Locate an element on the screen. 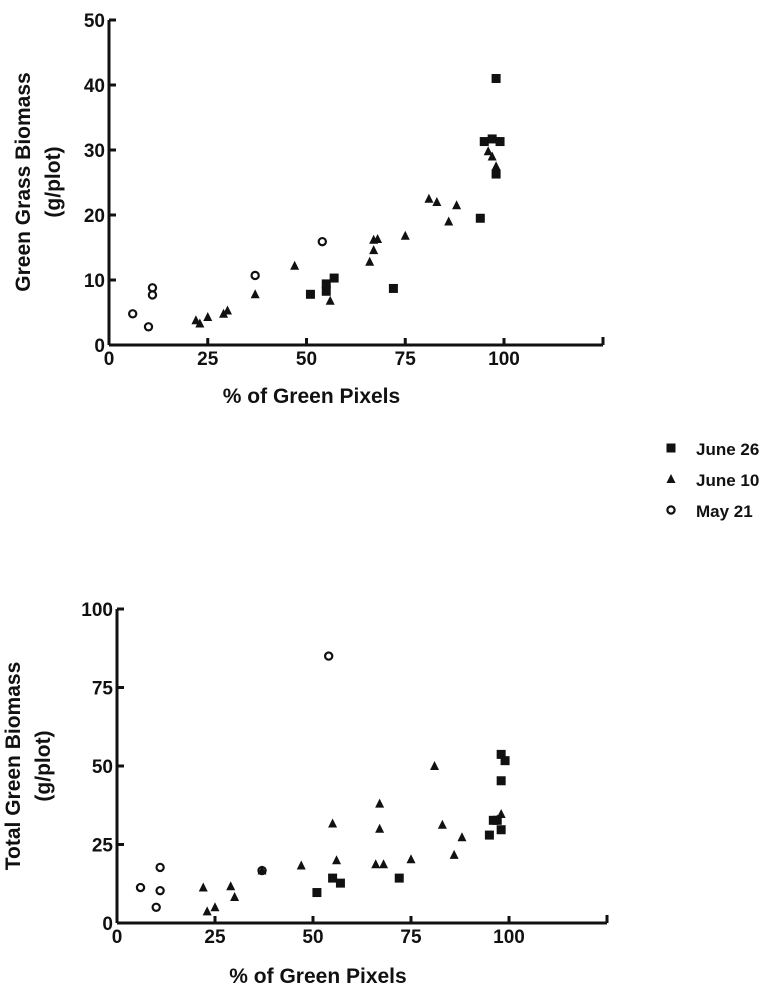  legend: June 26 June 10 May 21 is located at coordinates (712, 480).